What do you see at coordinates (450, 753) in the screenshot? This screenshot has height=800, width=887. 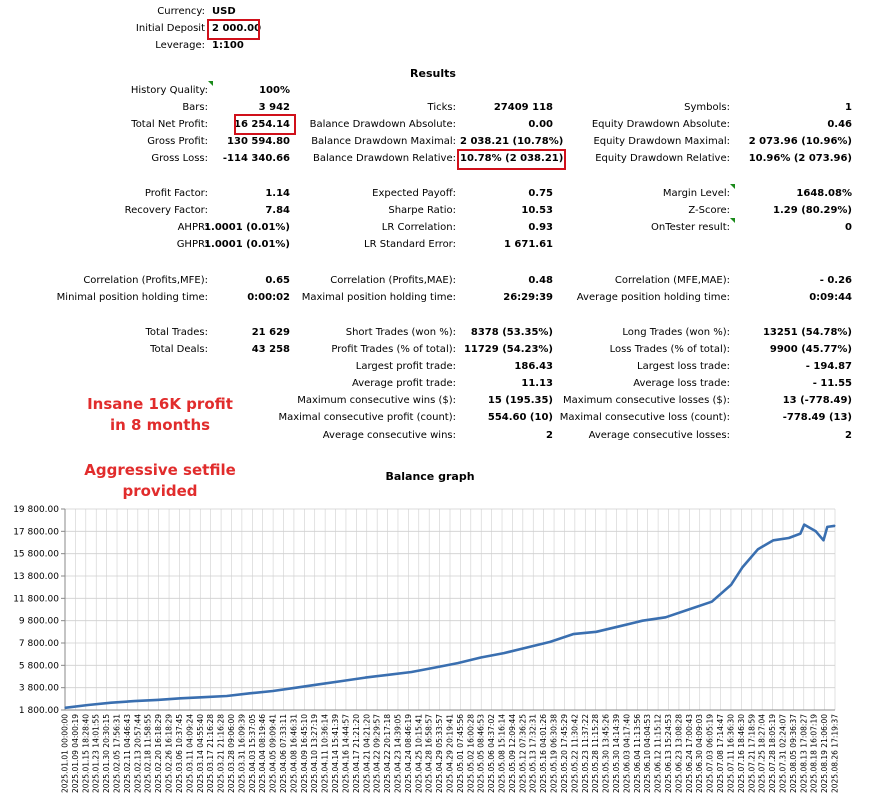 I see `x-tick-label: 2025.04.29 20:19:41` at bounding box center [450, 753].